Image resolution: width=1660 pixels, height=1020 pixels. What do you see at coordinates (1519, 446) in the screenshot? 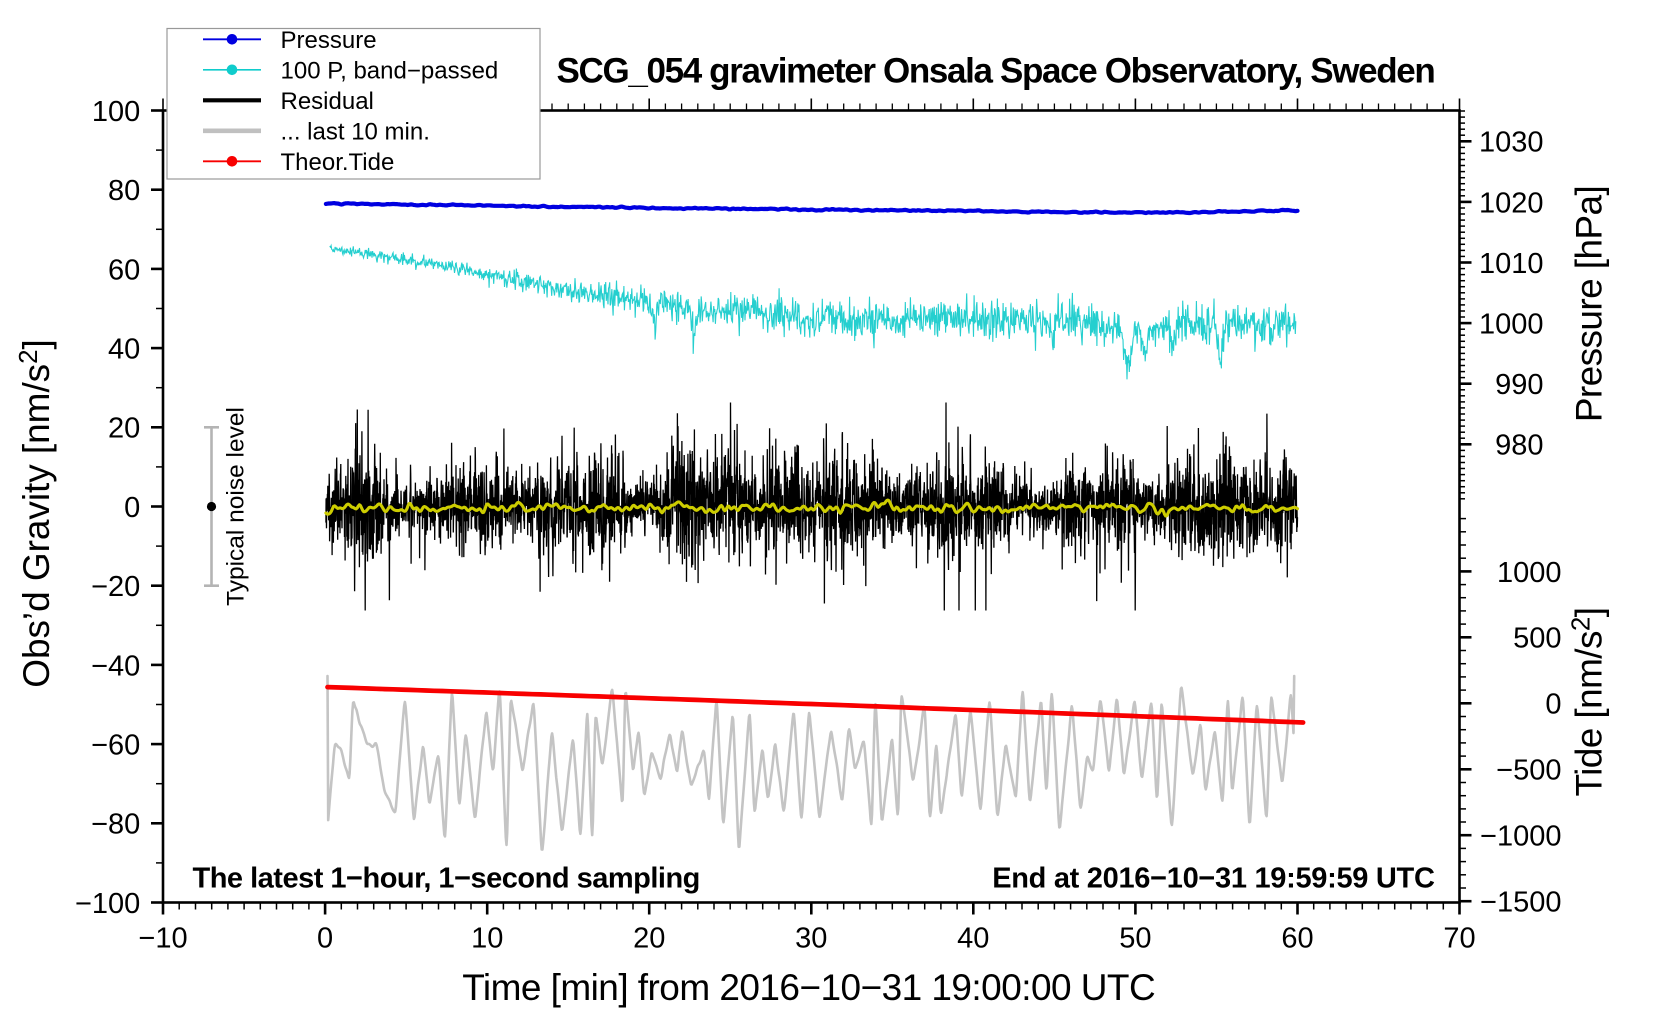
I see `svg-text: 980` at bounding box center [1519, 446].